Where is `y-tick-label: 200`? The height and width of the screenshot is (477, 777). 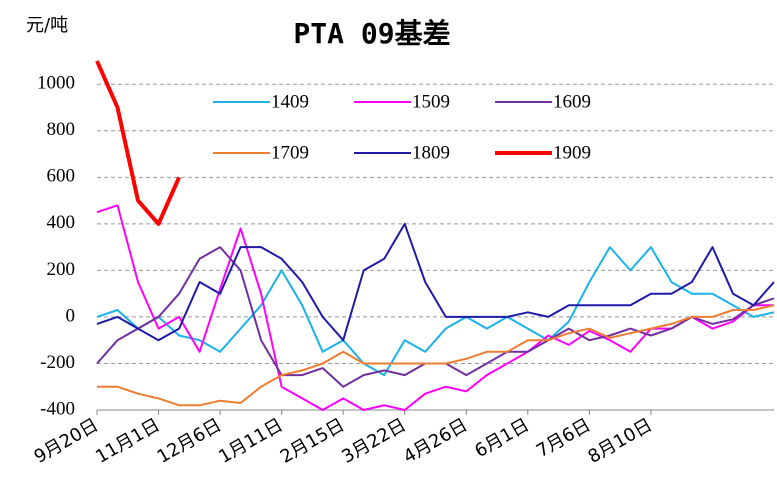
y-tick-label: 200 is located at coordinates (61, 269).